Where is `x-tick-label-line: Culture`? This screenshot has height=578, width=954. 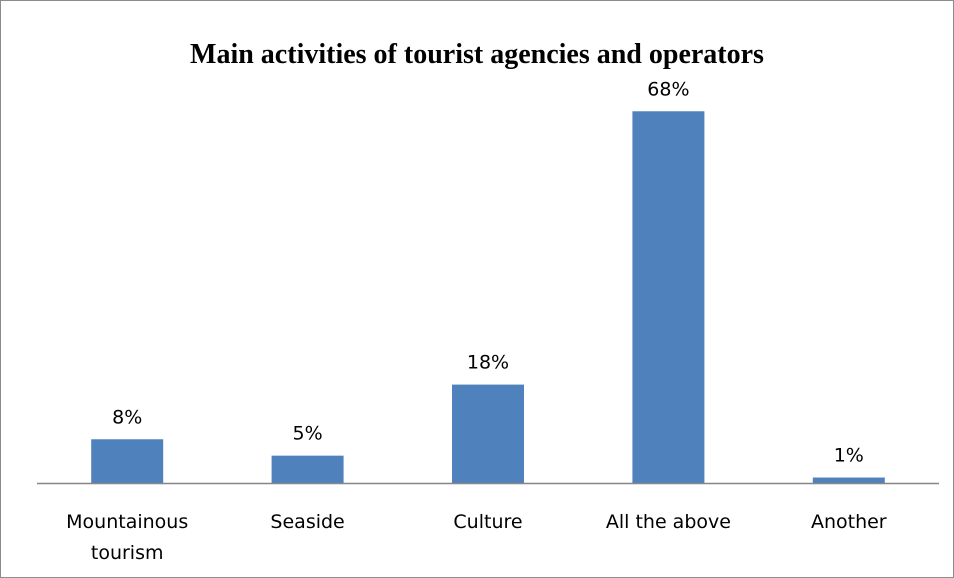 x-tick-label-line: Culture is located at coordinates (487, 522).